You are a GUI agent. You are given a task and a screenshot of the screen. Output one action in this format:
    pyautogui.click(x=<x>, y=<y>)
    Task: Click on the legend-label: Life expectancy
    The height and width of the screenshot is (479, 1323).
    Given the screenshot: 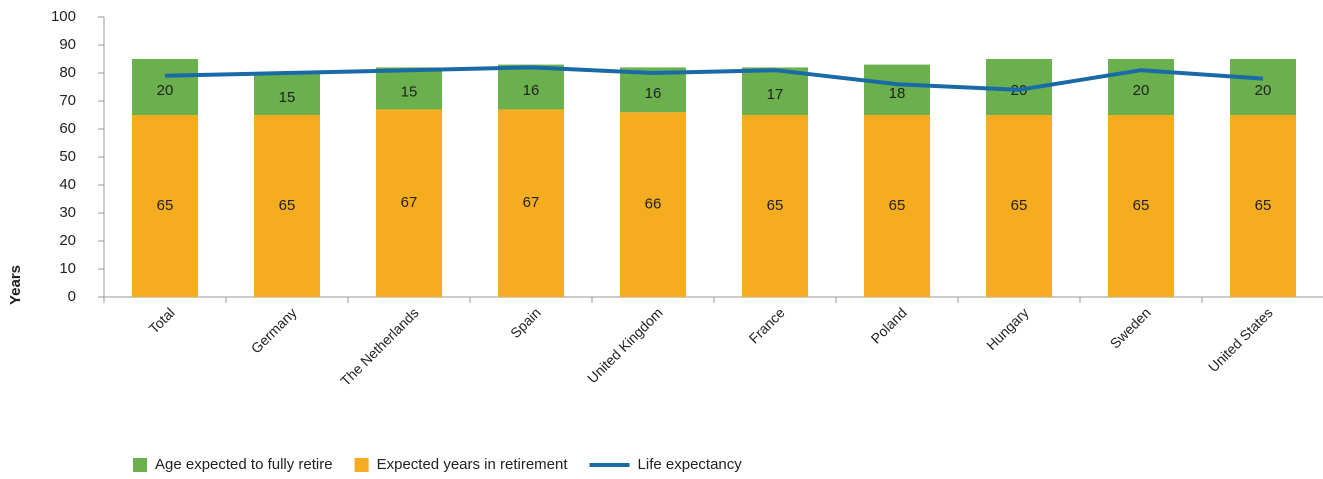 What is the action you would take?
    pyautogui.click(x=690, y=464)
    